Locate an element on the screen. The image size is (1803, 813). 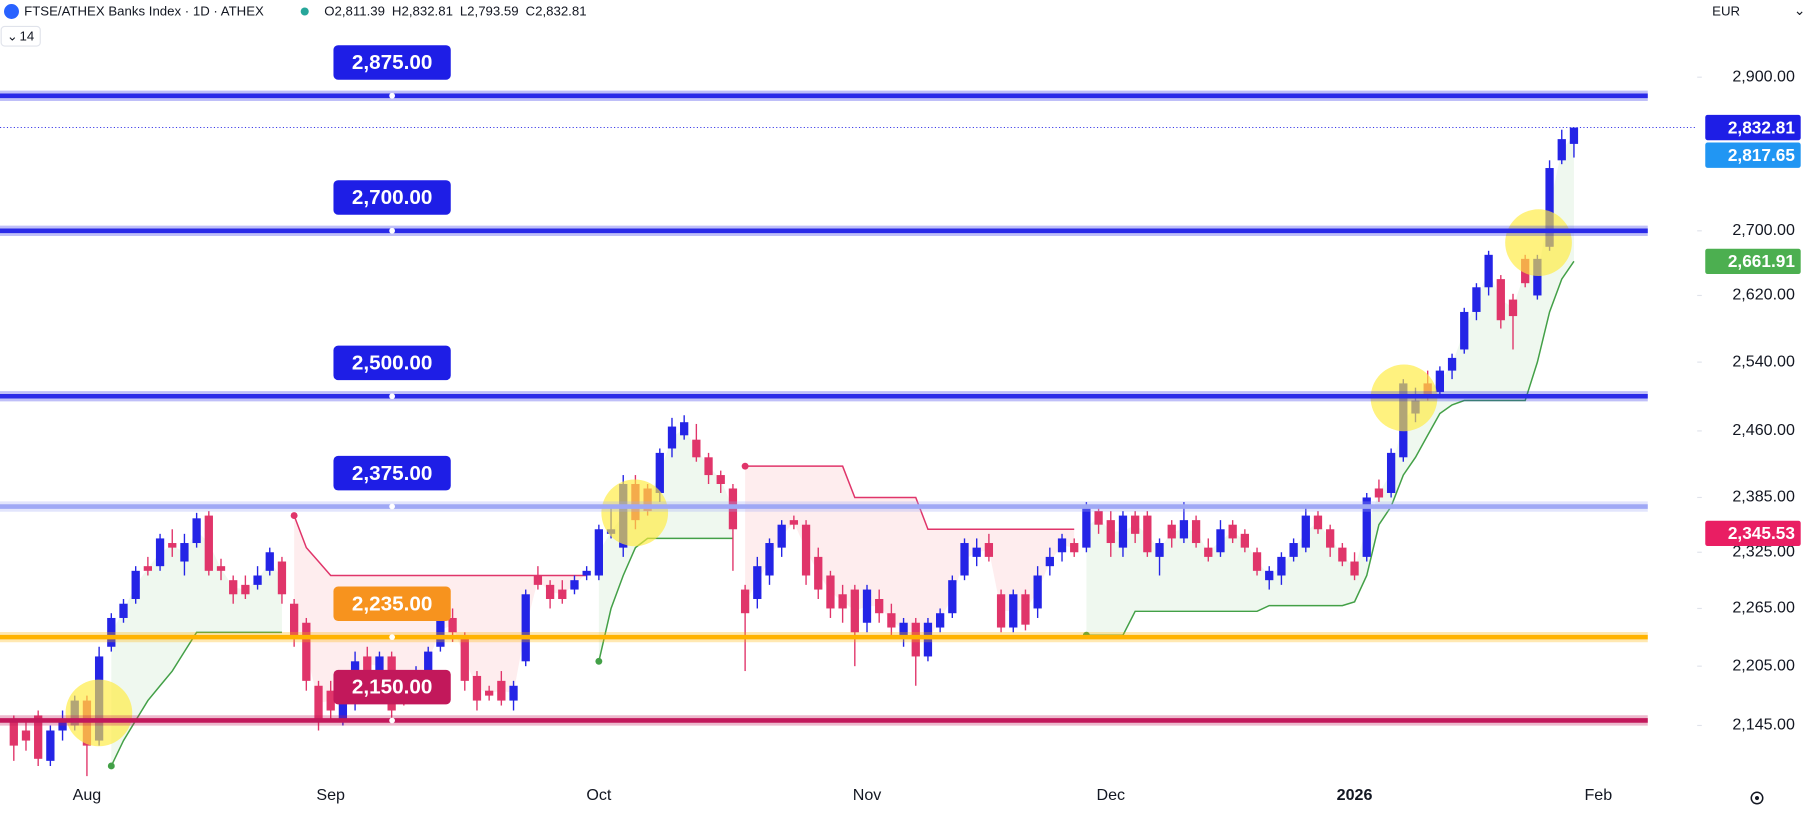
level-label: 2,875.00 is located at coordinates (392, 62).